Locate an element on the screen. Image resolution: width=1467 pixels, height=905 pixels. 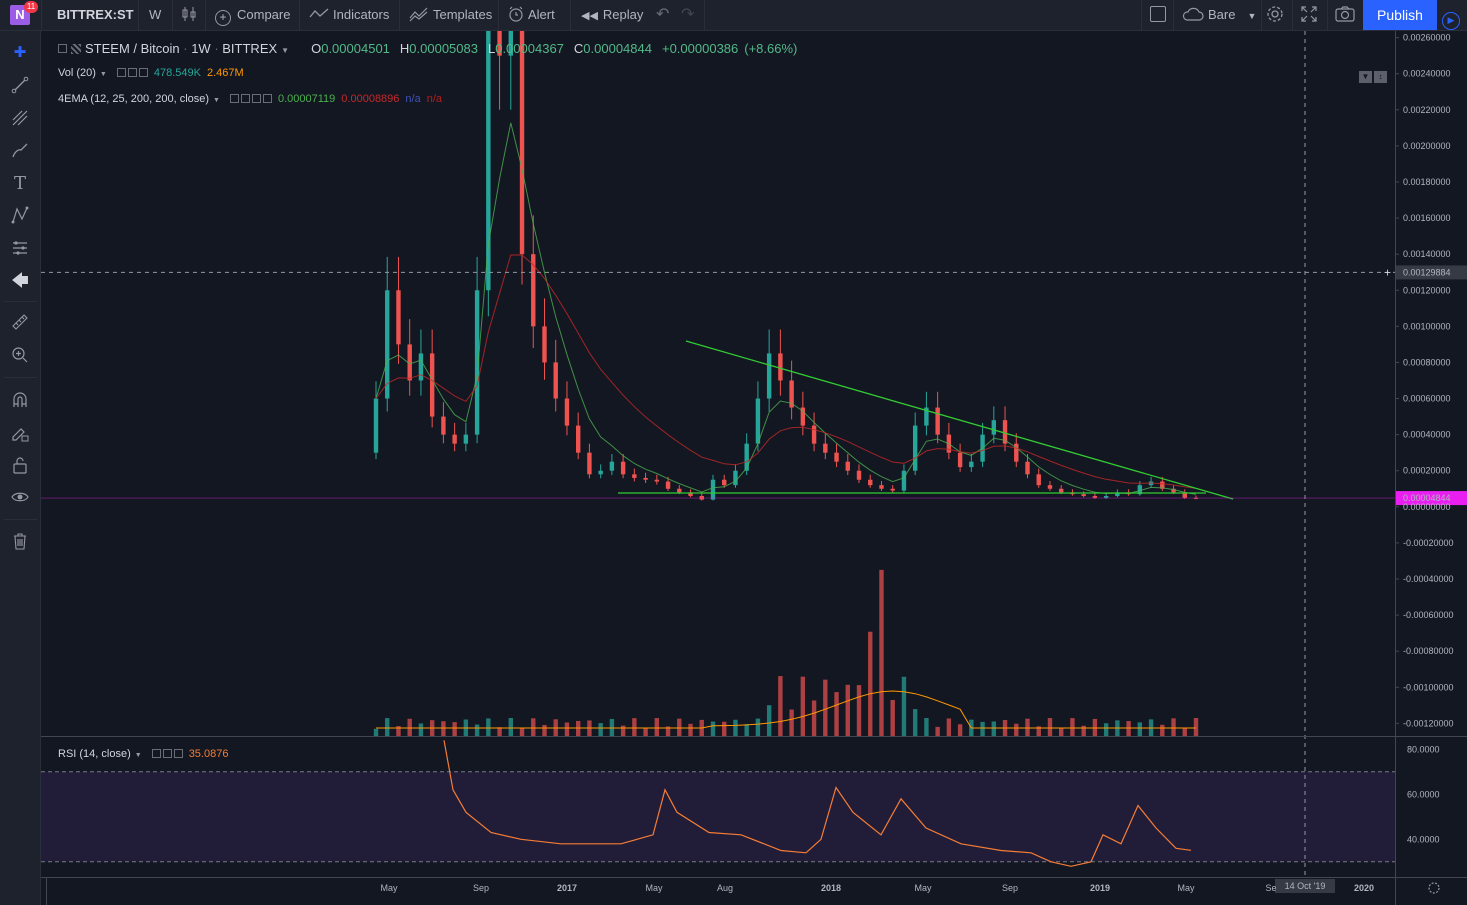
legend-interval: 1W is located at coordinates (201, 48).